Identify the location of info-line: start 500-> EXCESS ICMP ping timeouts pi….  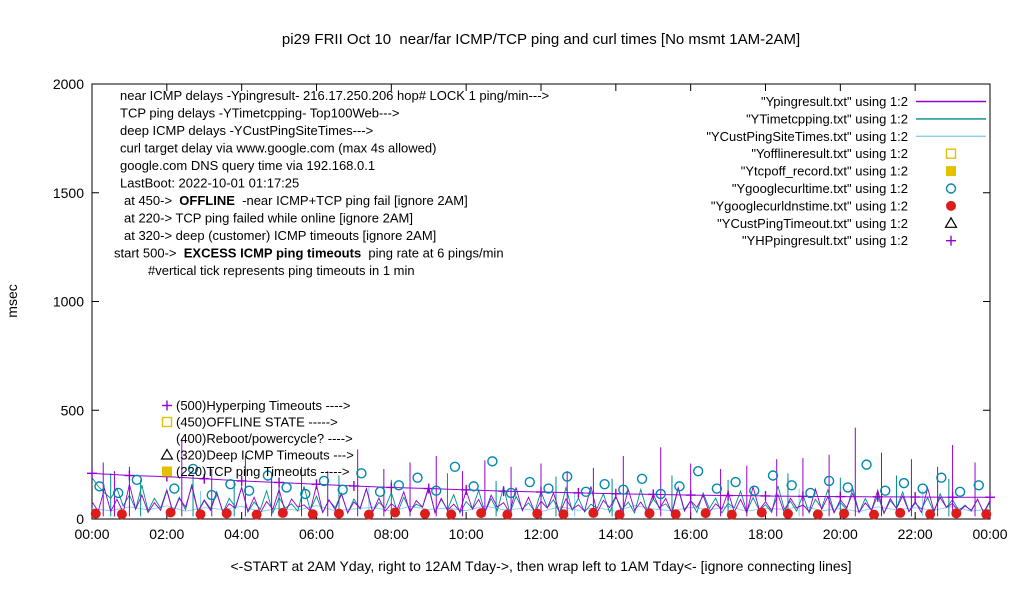
(309, 253).